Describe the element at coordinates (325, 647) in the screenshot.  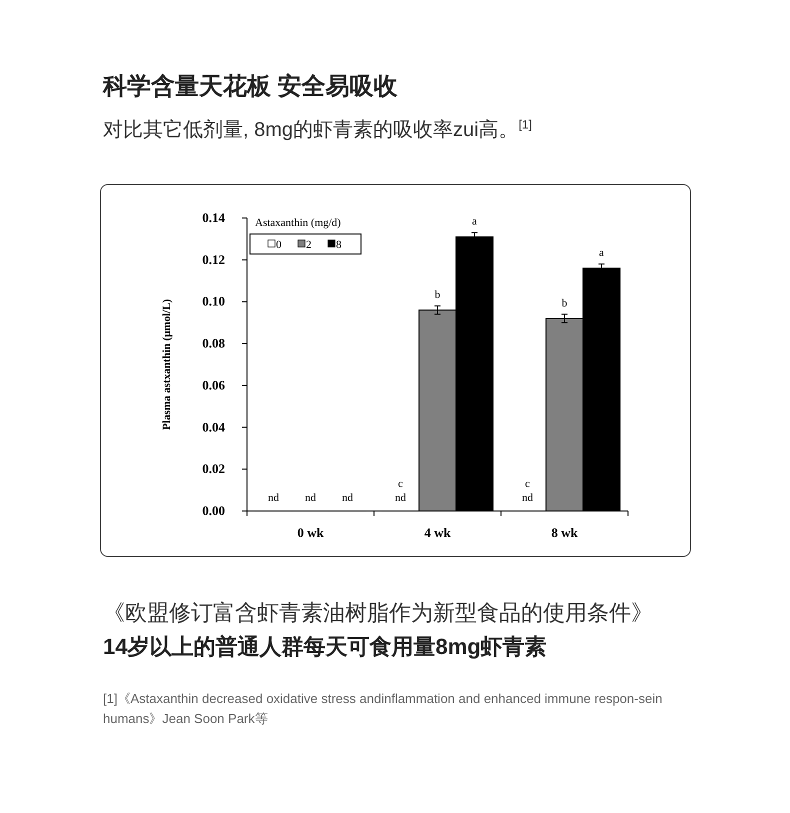
I see `text: 14岁以上的普通人群每天可食用量8mg虾青素` at that location.